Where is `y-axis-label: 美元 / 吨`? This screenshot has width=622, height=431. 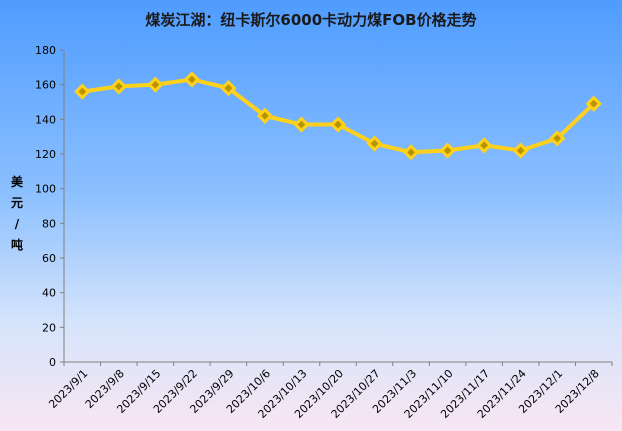 y-axis-label: 美元 / 吨 is located at coordinates (17, 213).